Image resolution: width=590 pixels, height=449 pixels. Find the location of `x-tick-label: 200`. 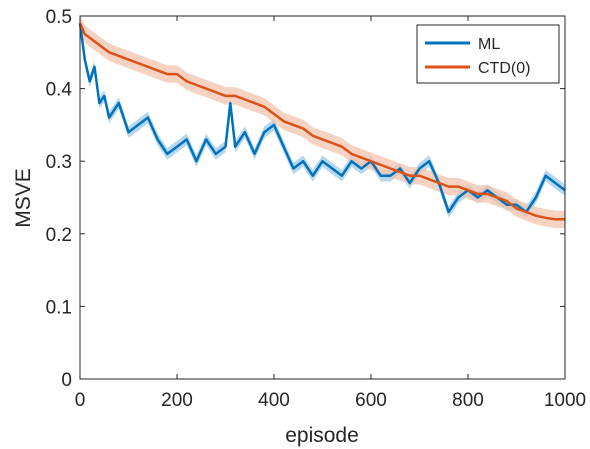

x-tick-label: 200 is located at coordinates (177, 400).